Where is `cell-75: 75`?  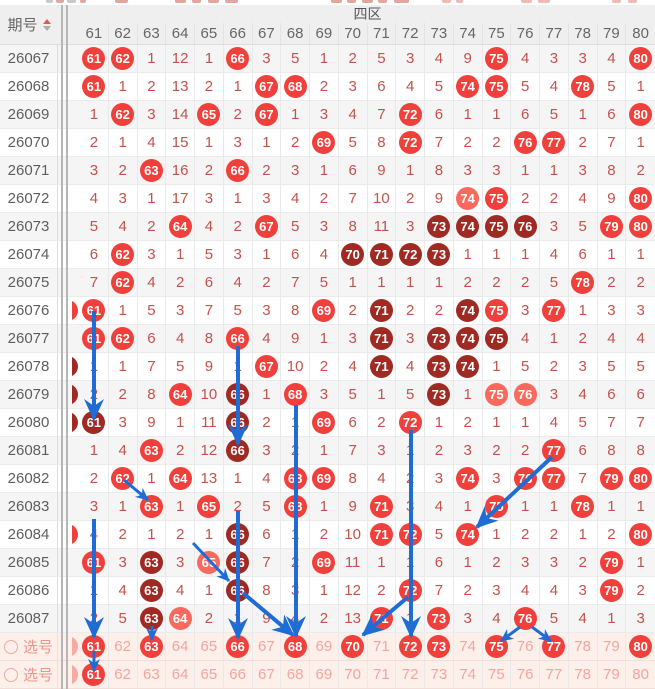
cell-75: 75 is located at coordinates (497, 310).